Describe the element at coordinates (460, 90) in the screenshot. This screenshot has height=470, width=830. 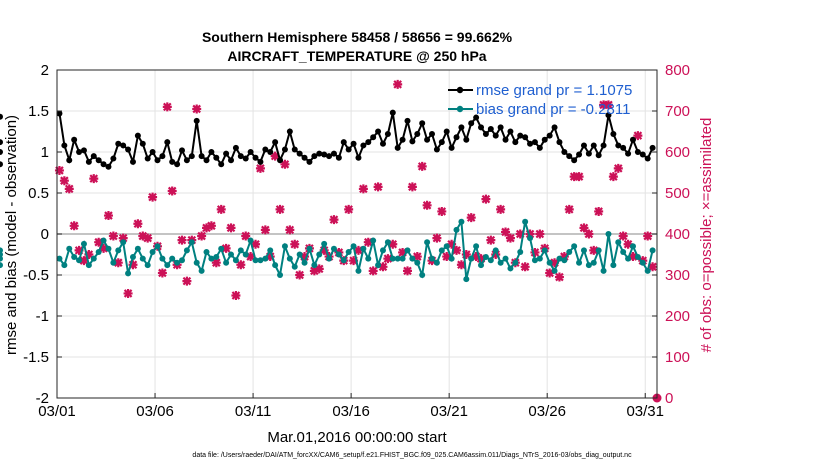
I see `legend-rmse-marker` at that location.